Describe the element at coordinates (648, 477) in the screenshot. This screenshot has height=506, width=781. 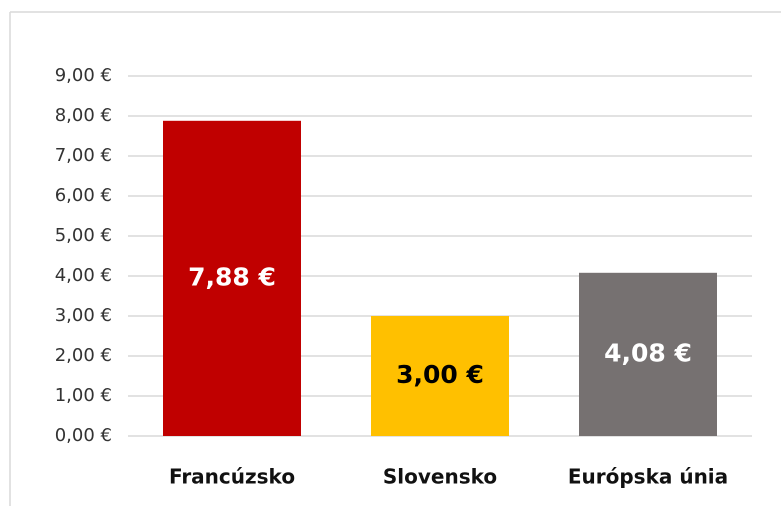
I see `x-tick-label: Európska únia` at that location.